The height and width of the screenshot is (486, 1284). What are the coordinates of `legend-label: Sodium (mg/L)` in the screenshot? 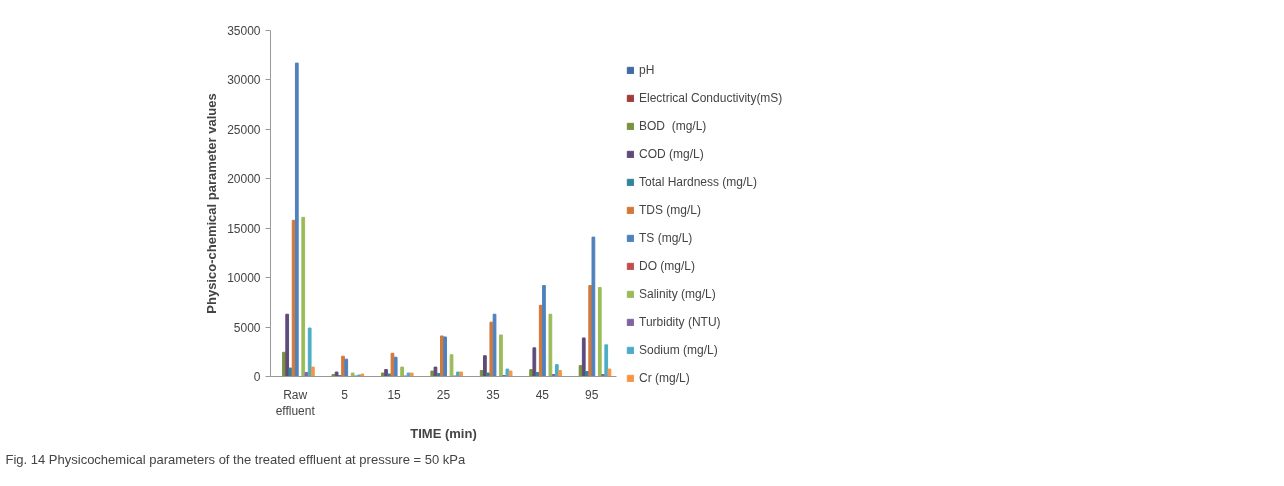 It's located at (678, 350).